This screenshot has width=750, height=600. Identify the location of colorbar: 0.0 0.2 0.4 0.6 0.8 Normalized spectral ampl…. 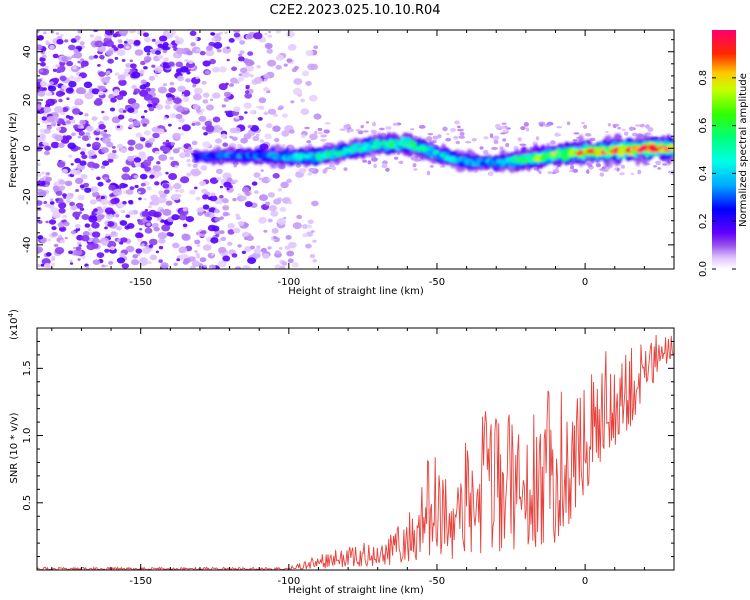
(723, 153).